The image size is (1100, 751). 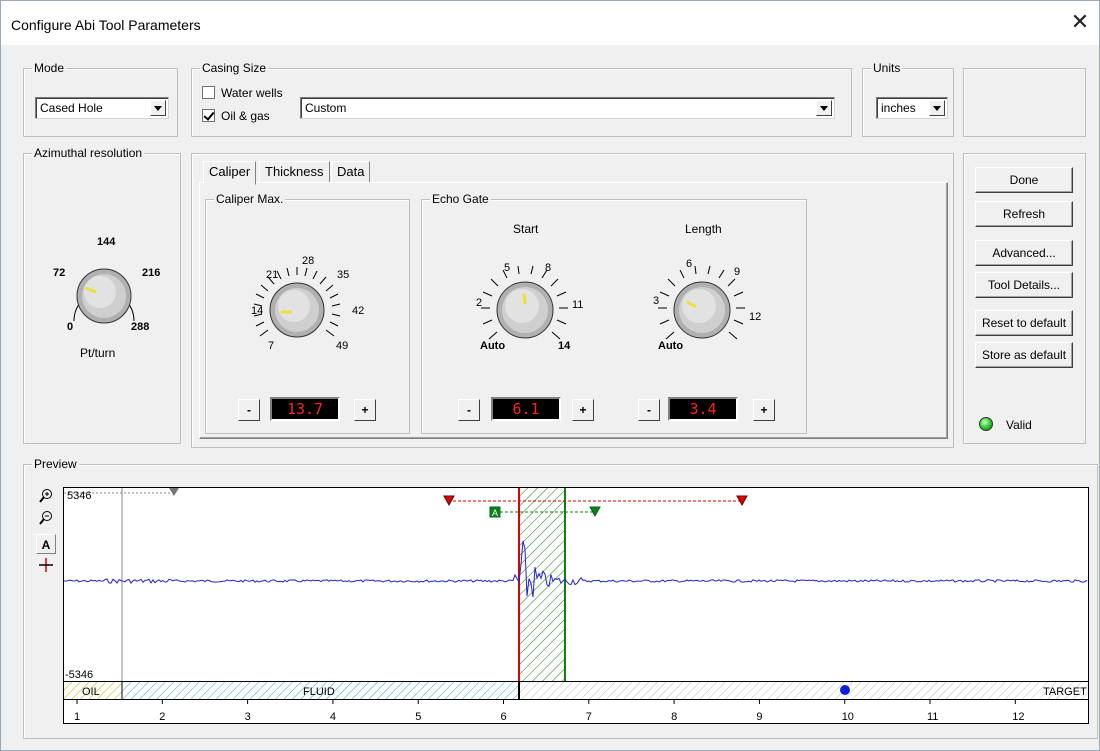 I want to click on mode-value: Cased Hole, so click(x=71, y=108).